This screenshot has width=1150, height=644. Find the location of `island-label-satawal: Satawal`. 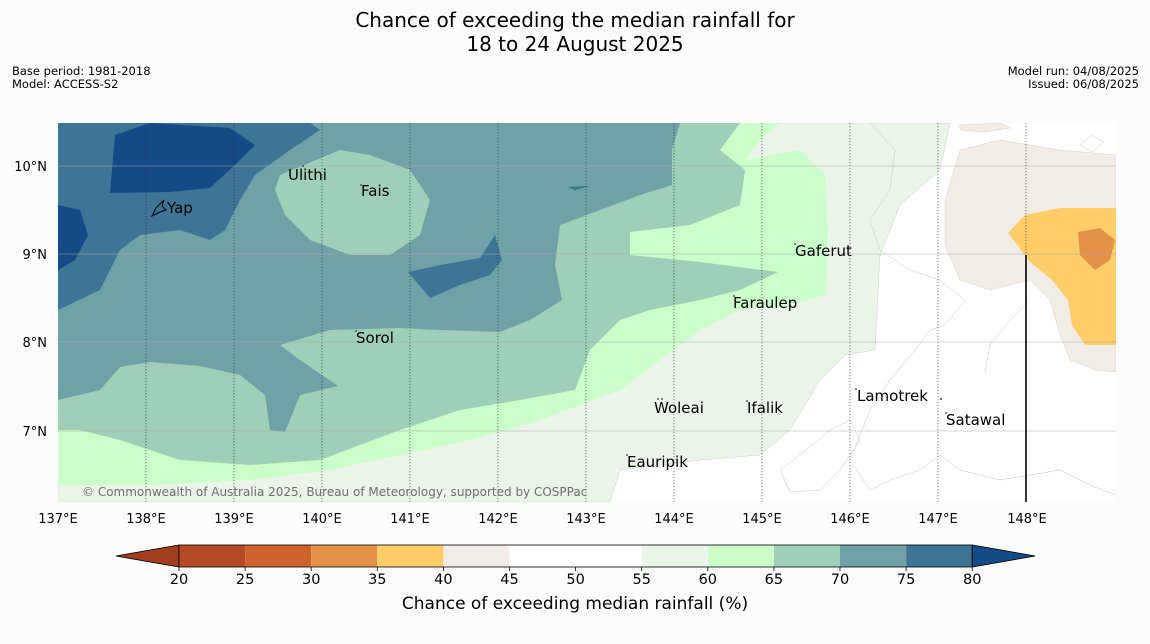

island-label-satawal: Satawal is located at coordinates (975, 420).